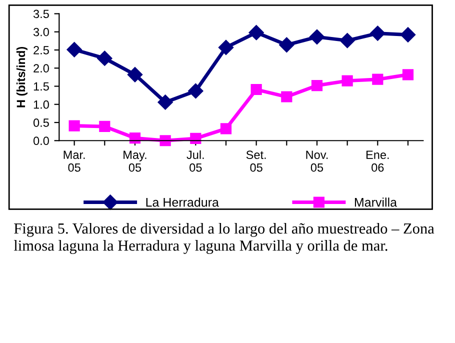  I want to click on y-tick-label: 0.0, so click(41, 141).